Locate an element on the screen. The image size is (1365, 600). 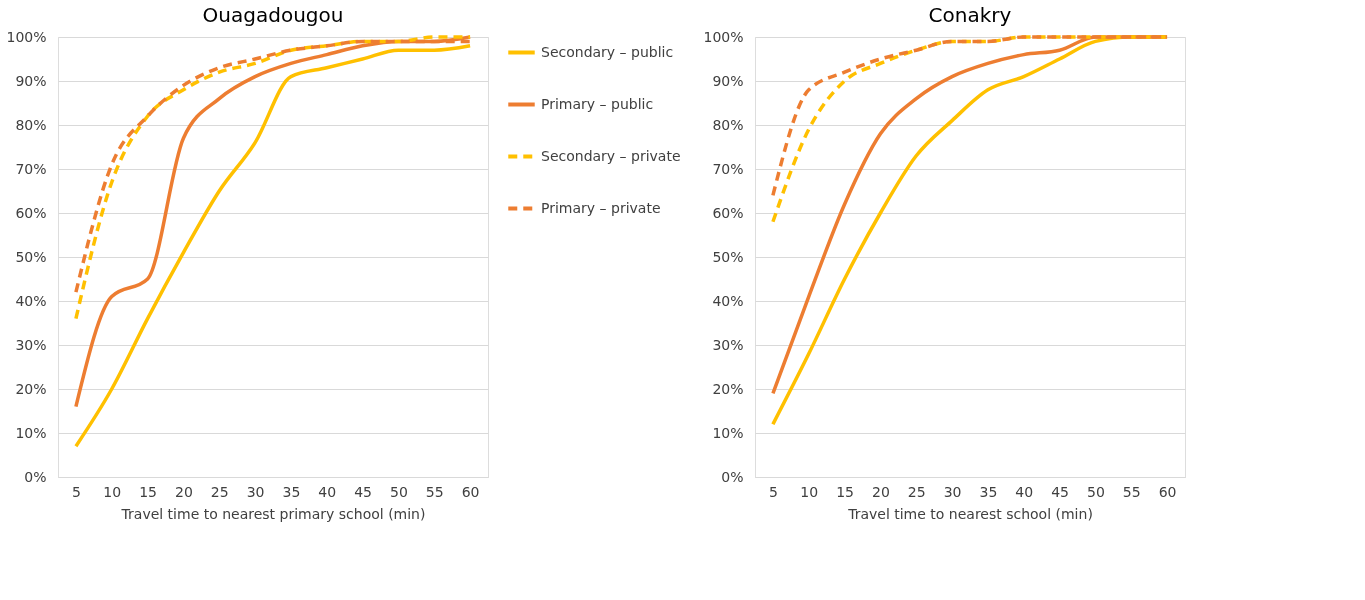
legend-label: Secondary – private is located at coordinates (611, 155).